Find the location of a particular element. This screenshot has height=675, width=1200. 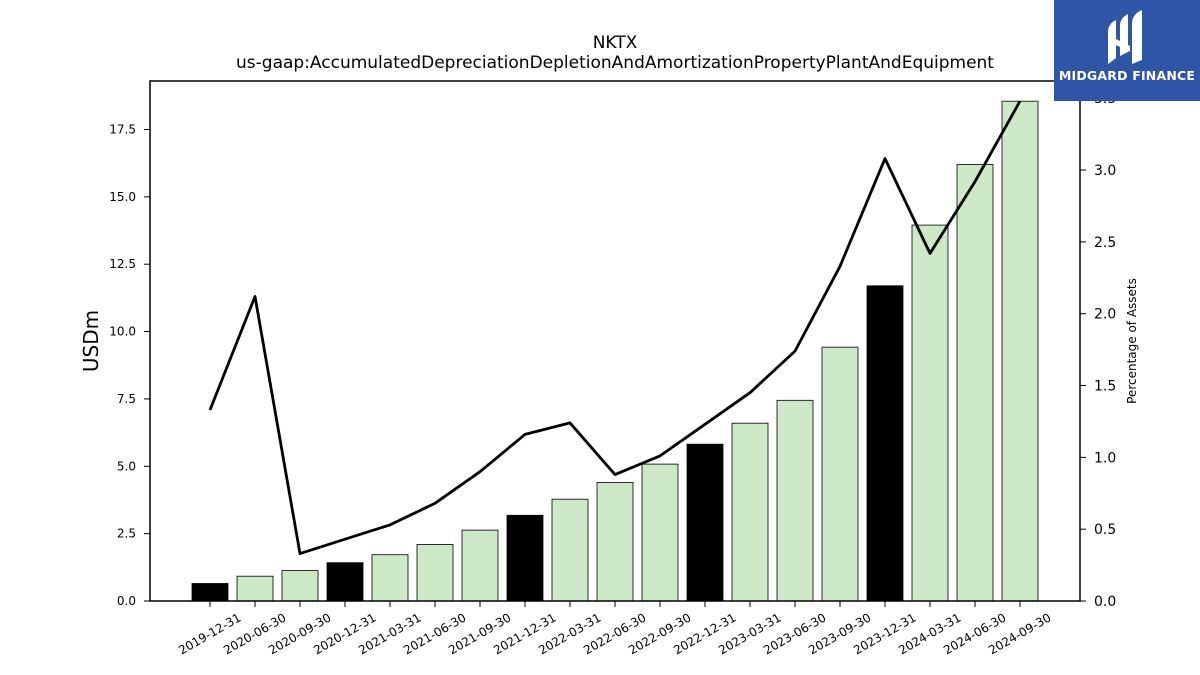

y-axis-label-left: USDm is located at coordinates (91, 341).